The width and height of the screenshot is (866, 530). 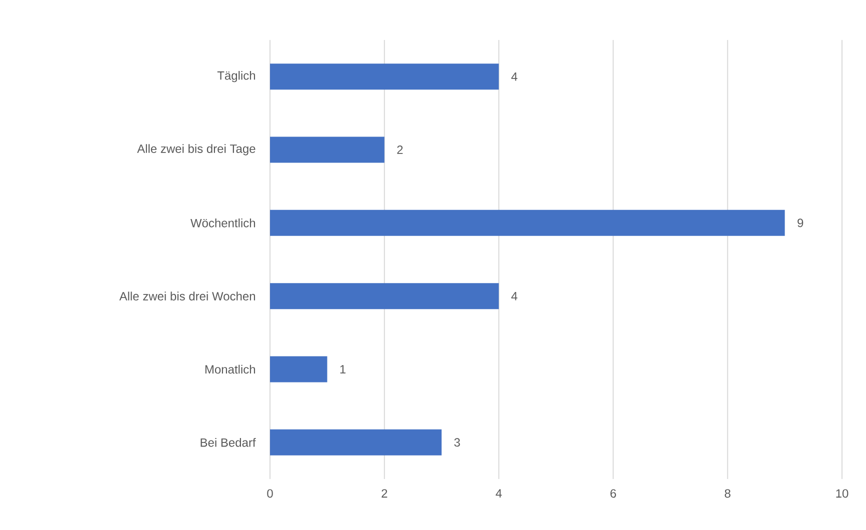 What do you see at coordinates (801, 223) in the screenshot?
I see `data-label: 9` at bounding box center [801, 223].